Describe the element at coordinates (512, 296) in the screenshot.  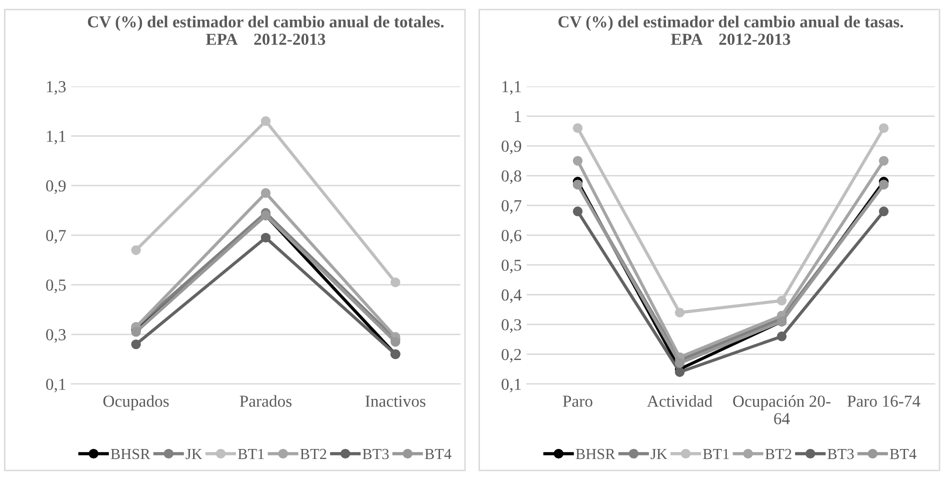
I see `y-tick-label: 0,4` at that location.